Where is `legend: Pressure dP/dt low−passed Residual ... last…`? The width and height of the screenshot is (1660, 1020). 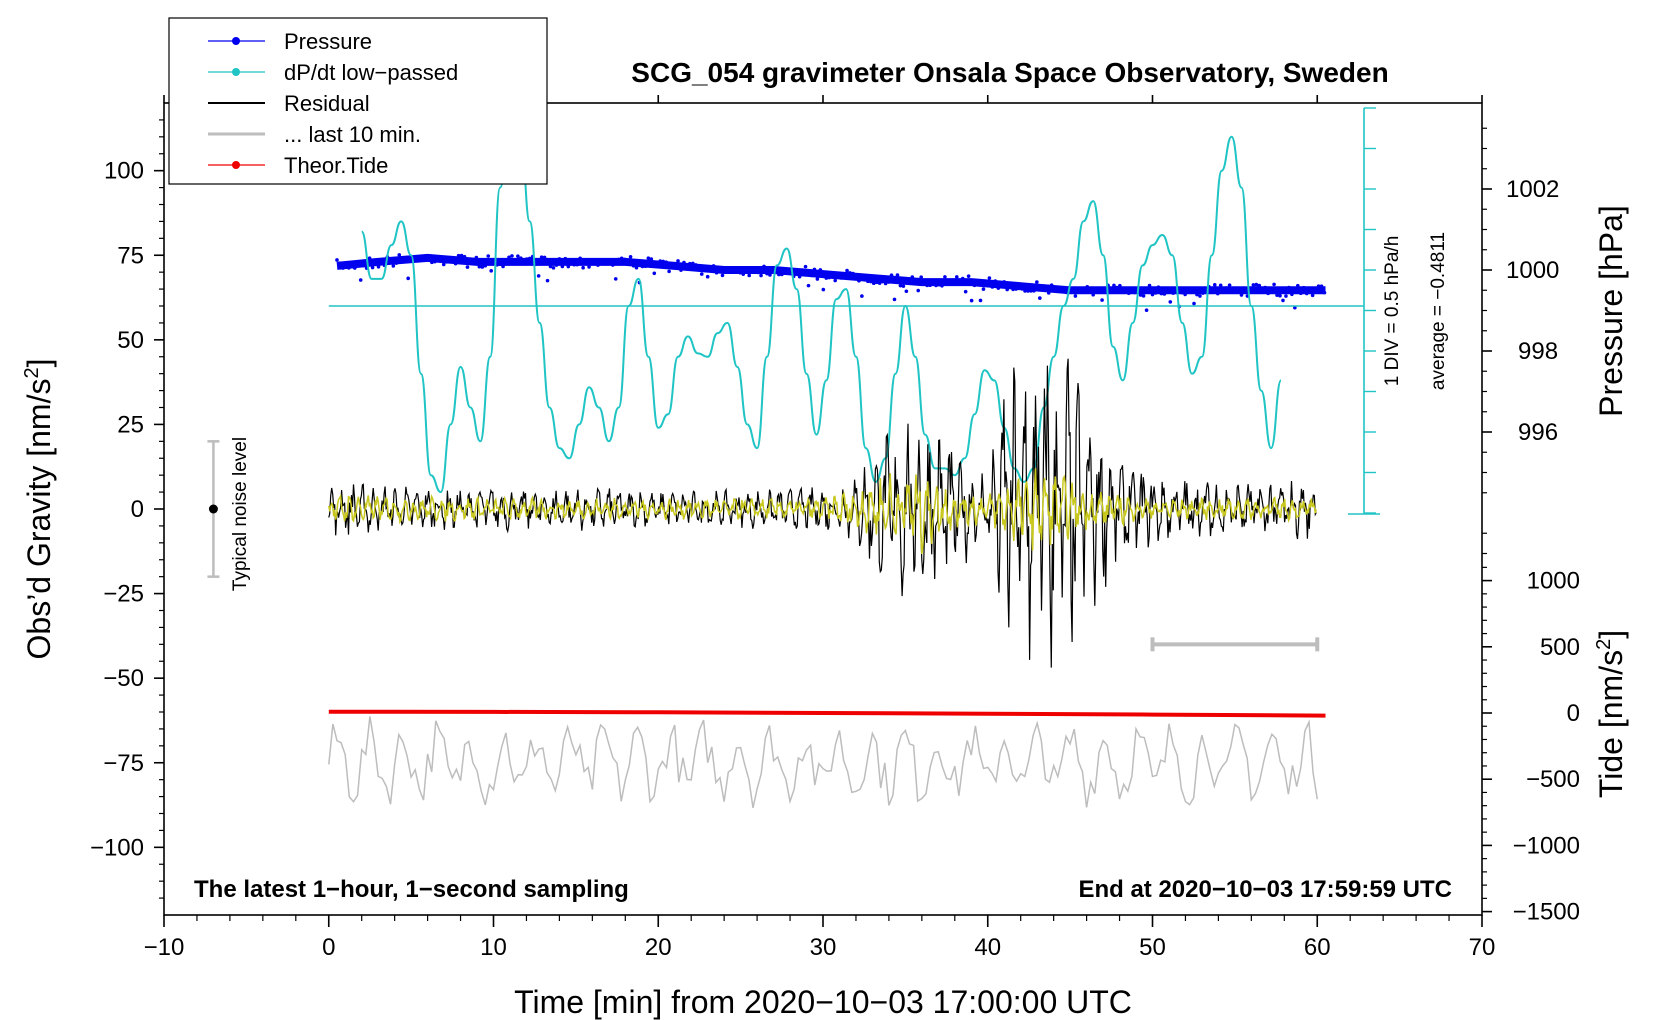 legend: Pressure dP/dt low−passed Residual ... last… is located at coordinates (358, 101).